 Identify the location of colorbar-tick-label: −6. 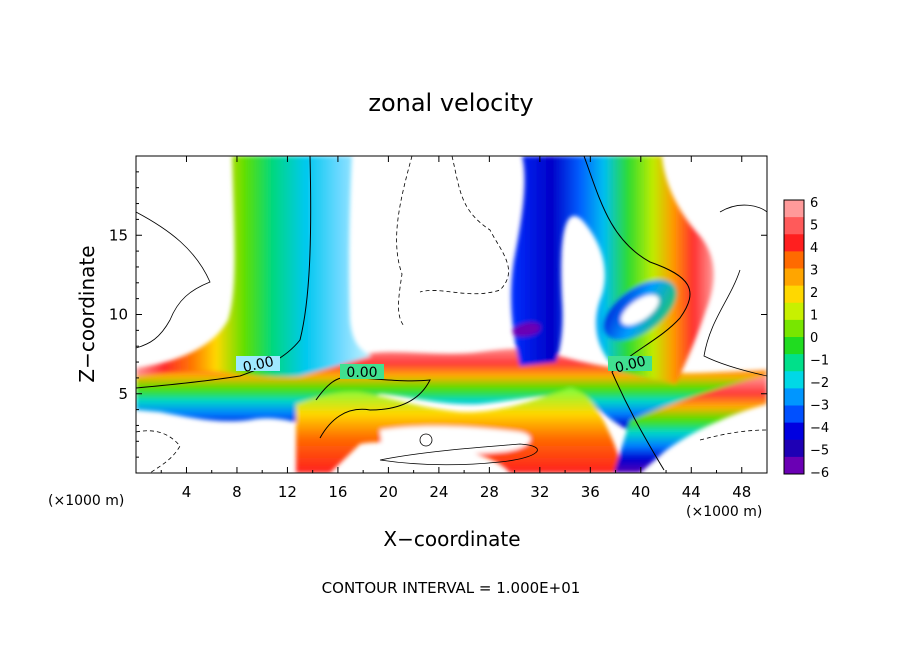
(819, 473).